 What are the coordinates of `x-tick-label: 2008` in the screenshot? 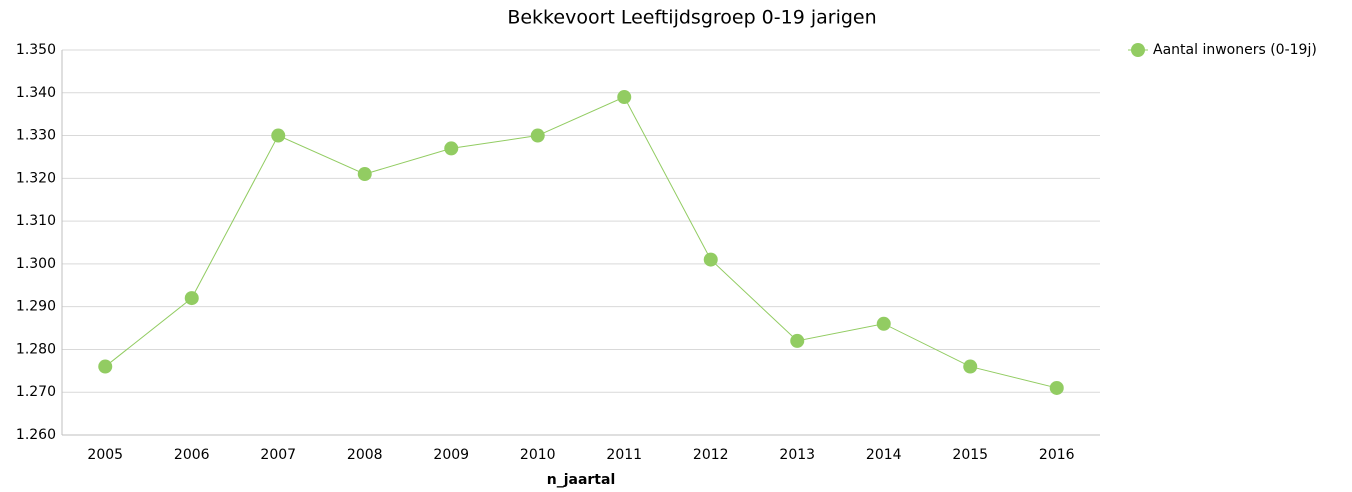 It's located at (365, 455).